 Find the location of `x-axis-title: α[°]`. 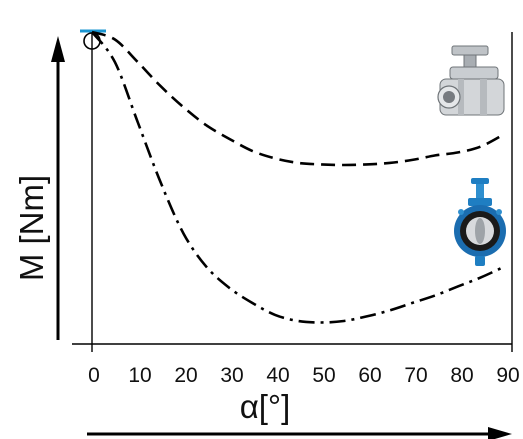

x-axis-title: α[°] is located at coordinates (265, 406).